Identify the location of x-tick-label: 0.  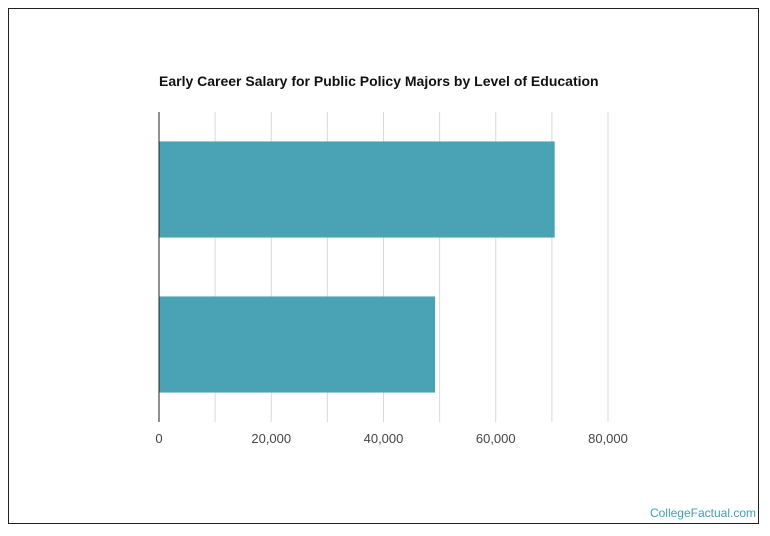
(158, 438).